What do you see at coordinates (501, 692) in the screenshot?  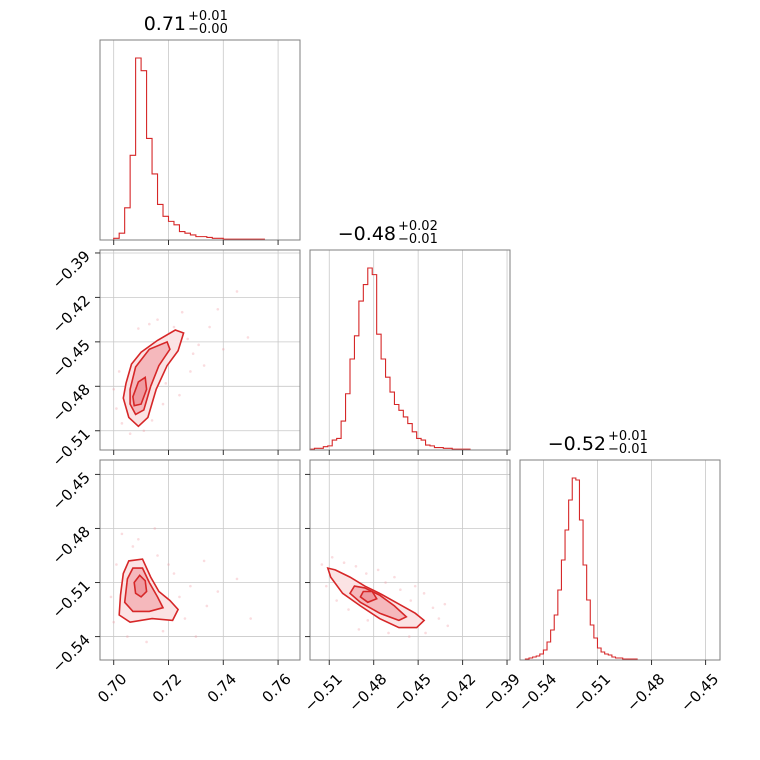 I see `xtick-label-1-4: −0.39` at bounding box center [501, 692].